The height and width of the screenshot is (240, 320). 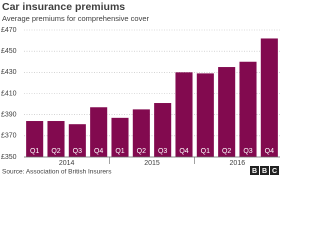 I want to click on y-tick-label: £410, so click(x=9, y=93).